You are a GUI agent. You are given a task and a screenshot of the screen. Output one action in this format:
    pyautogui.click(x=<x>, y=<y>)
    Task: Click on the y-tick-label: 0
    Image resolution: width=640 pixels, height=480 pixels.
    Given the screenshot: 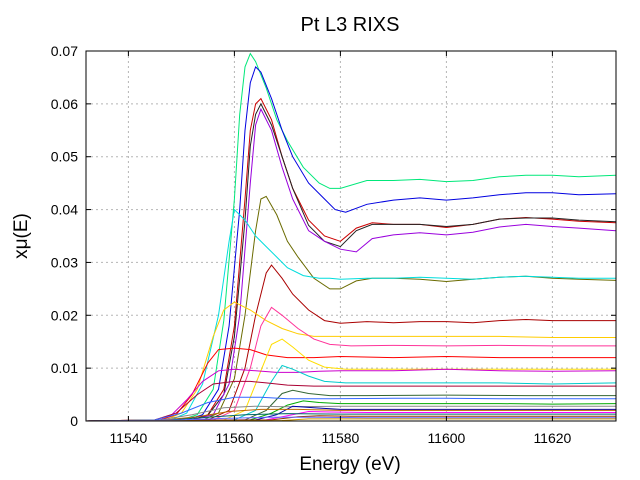 What is the action you would take?
    pyautogui.click(x=74, y=421)
    